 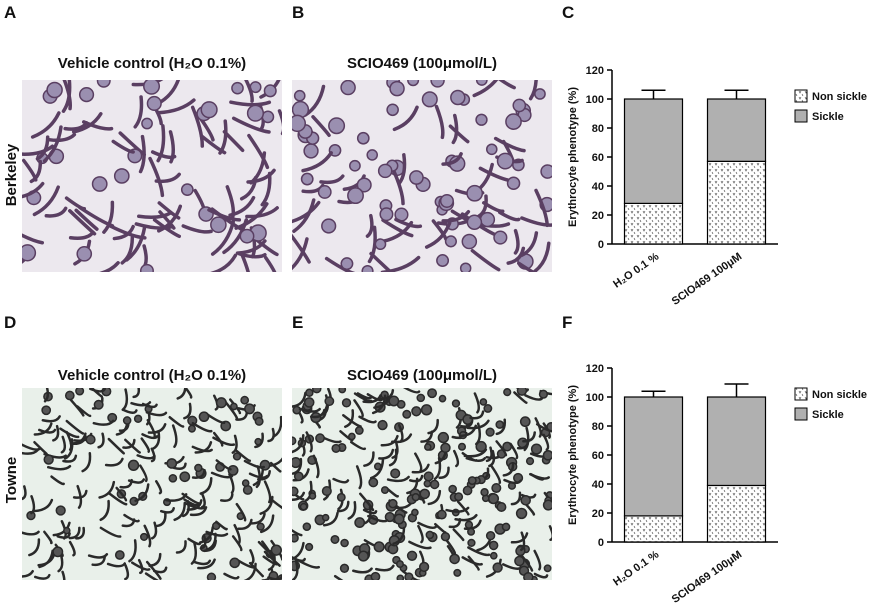 I want to click on legend-swatch, so click(x=801, y=394).